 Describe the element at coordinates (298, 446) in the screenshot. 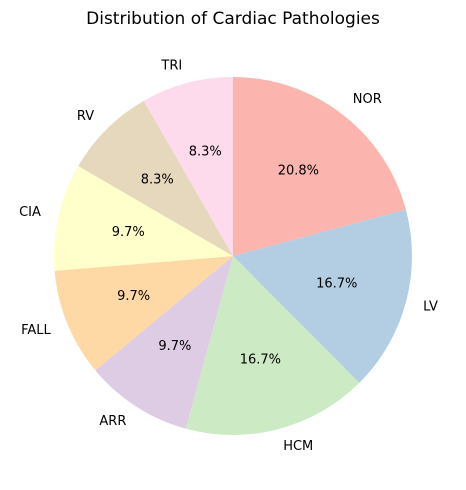

I see `category-label-hcm: HCM` at that location.